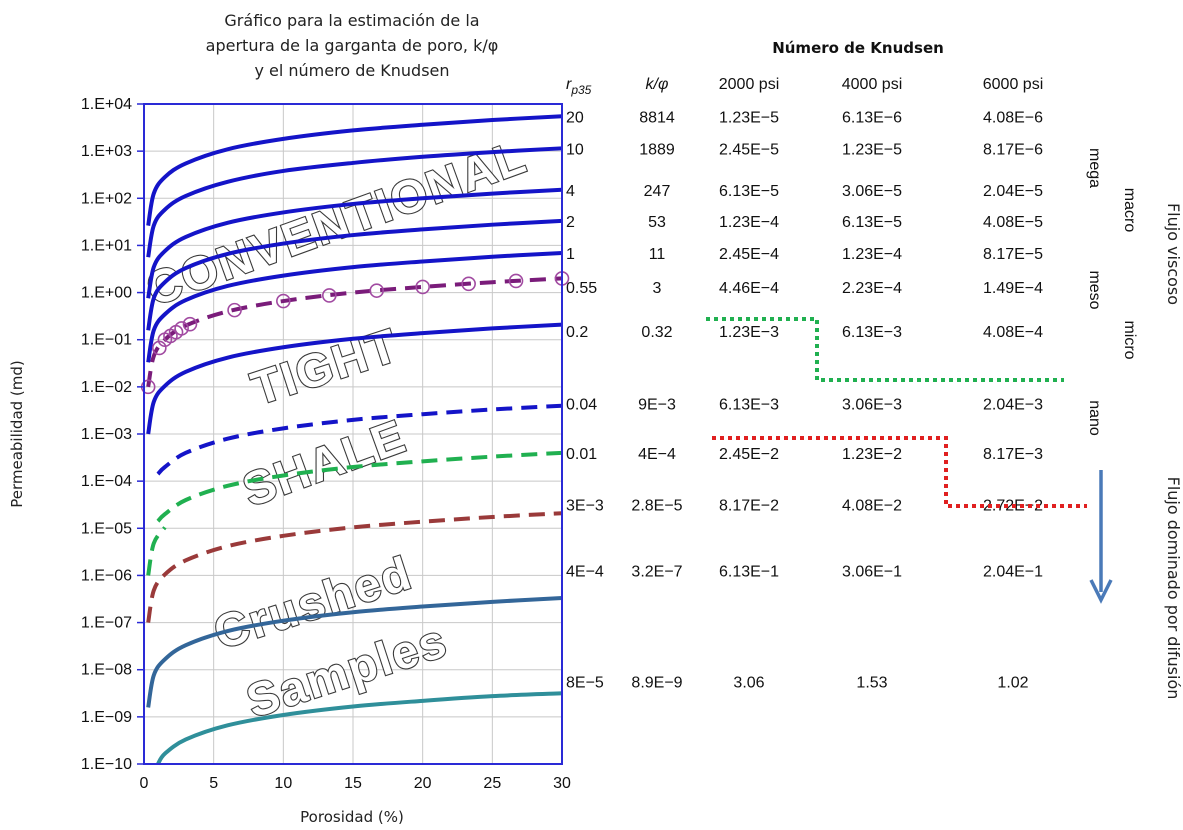  Describe the element at coordinates (657, 454) in the screenshot. I see `kphi-cell: 4E−4` at that location.